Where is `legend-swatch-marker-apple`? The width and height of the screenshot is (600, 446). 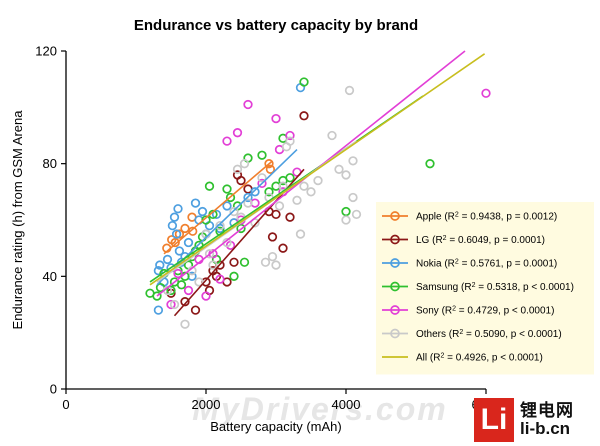 legend-swatch-marker-apple is located at coordinates (395, 216).